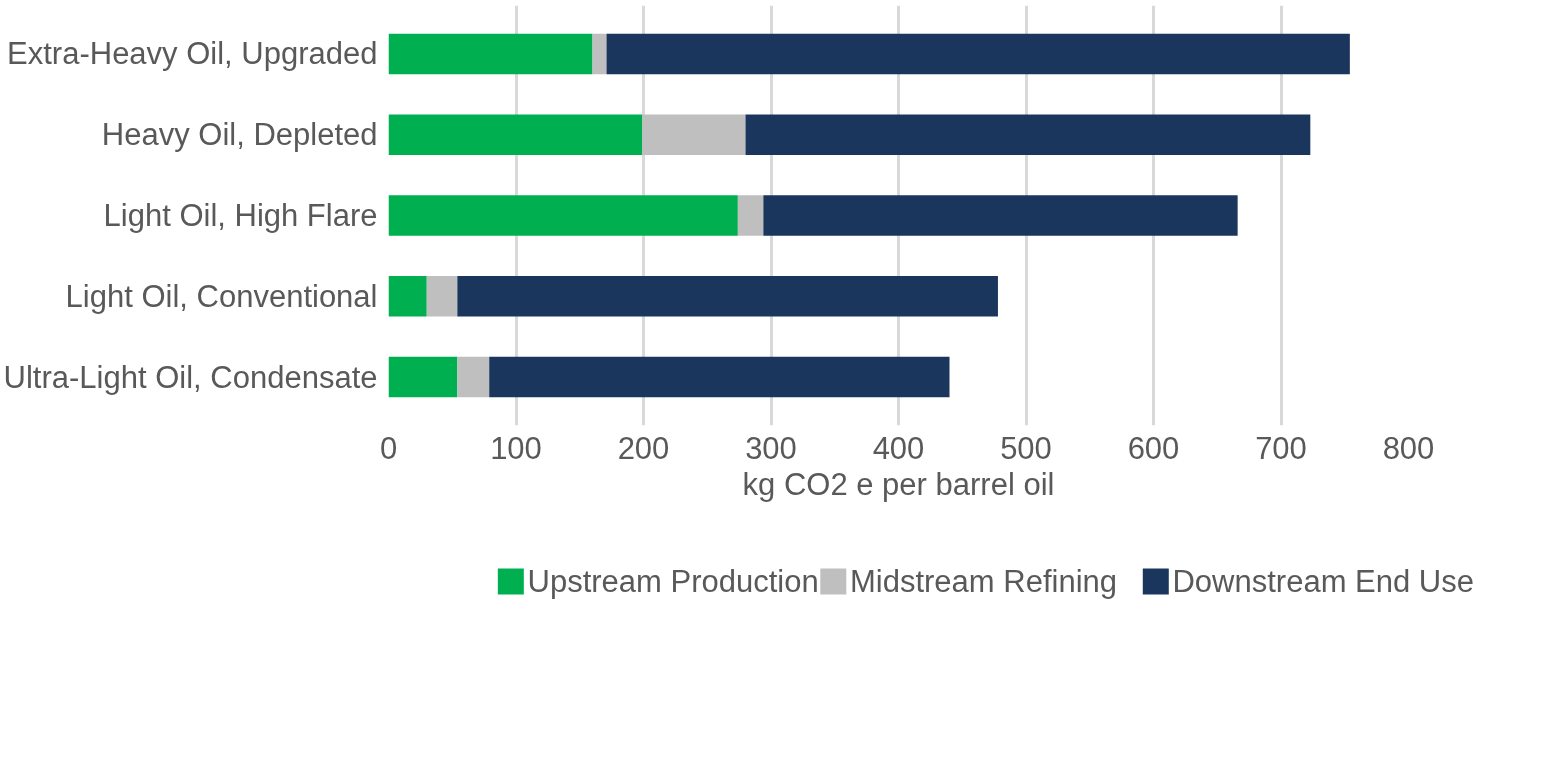 The width and height of the screenshot is (1553, 759). I want to click on x-tick-label: 800, so click(1408, 448).